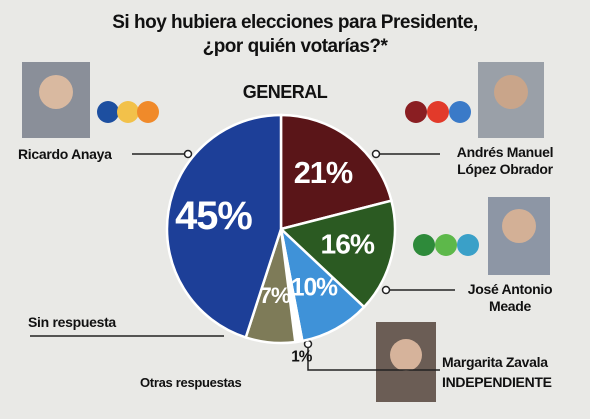 The width and height of the screenshot is (590, 419). What do you see at coordinates (497, 382) in the screenshot?
I see `annotation: INDEPENDIENTE` at bounding box center [497, 382].